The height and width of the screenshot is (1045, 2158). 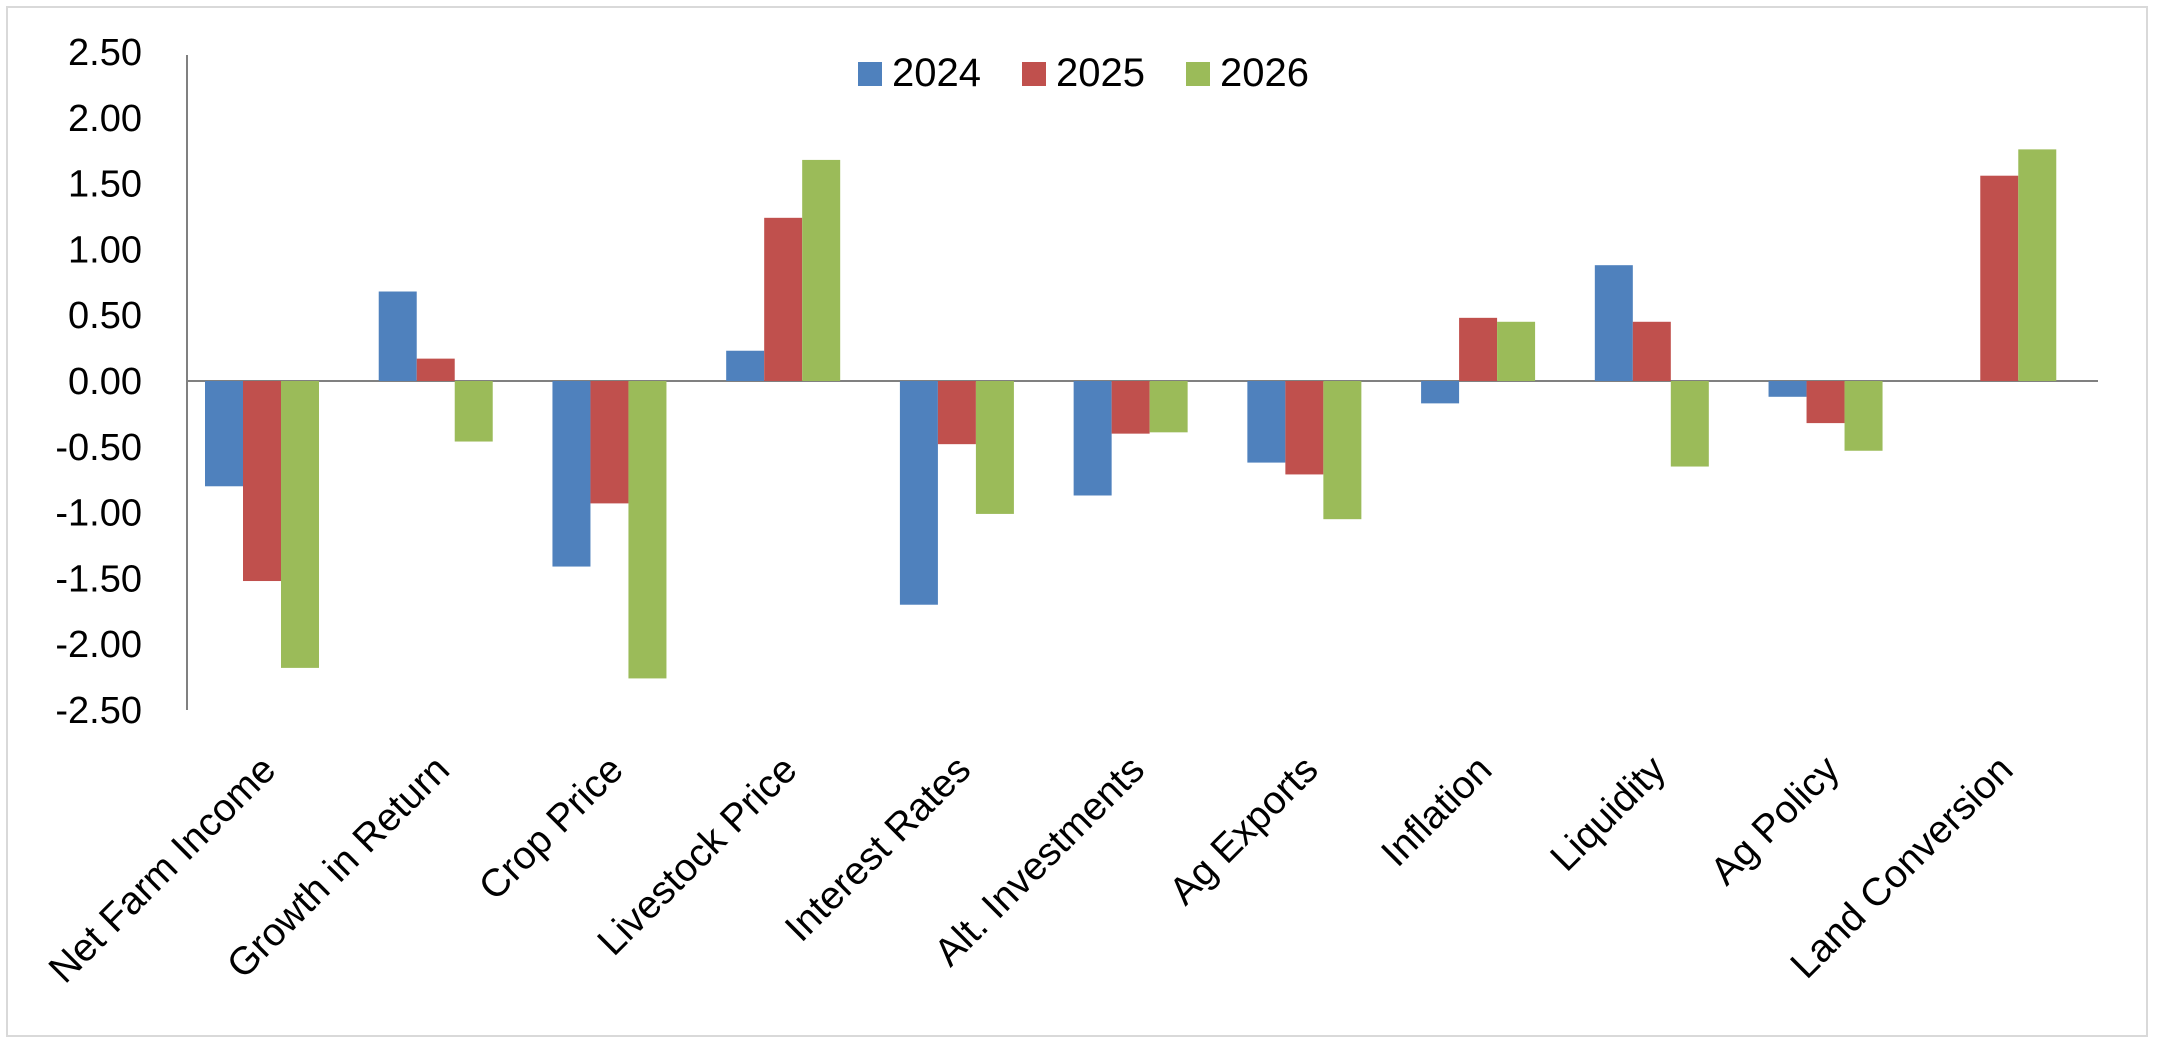 I want to click on bar-2024-alt-investments, so click(x=1092, y=438).